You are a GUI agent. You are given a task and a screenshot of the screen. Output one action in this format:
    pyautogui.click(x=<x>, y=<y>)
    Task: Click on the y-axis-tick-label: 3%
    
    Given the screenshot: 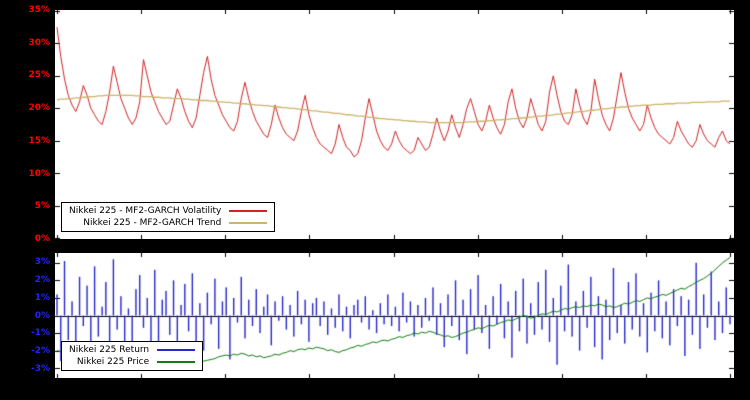 What is the action you would take?
    pyautogui.click(x=42, y=261)
    